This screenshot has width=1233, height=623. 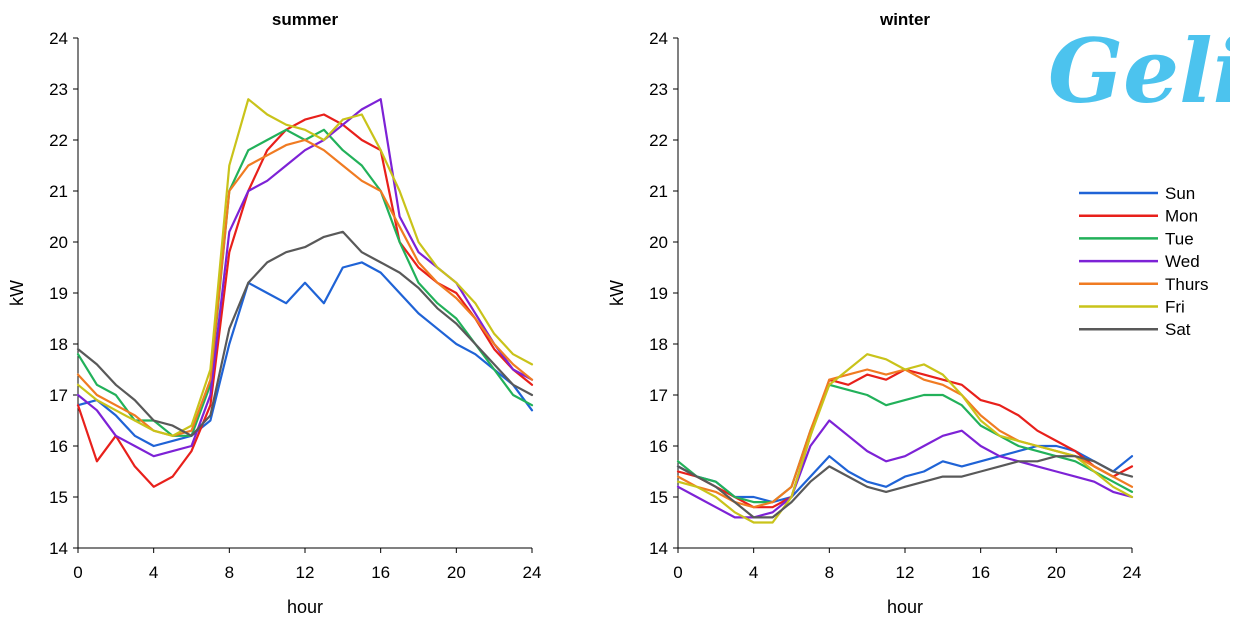 I want to click on series-line-fri, so click(x=905, y=438).